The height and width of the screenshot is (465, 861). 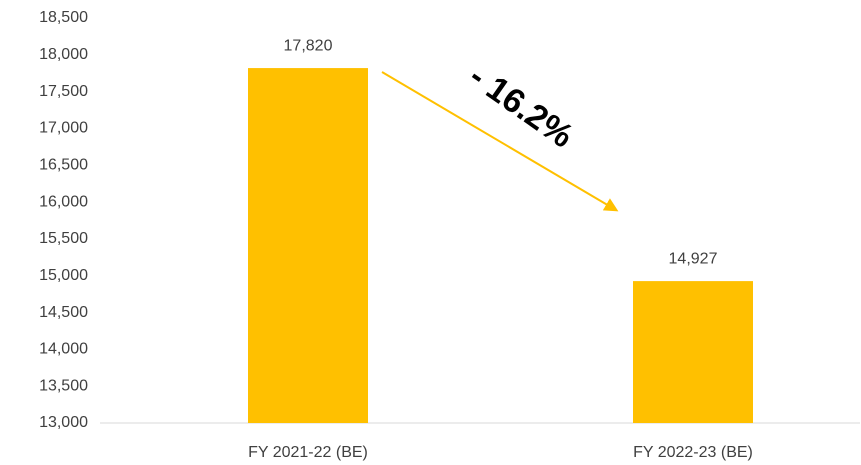 What do you see at coordinates (63, 164) in the screenshot?
I see `y-tick-label: 16,500` at bounding box center [63, 164].